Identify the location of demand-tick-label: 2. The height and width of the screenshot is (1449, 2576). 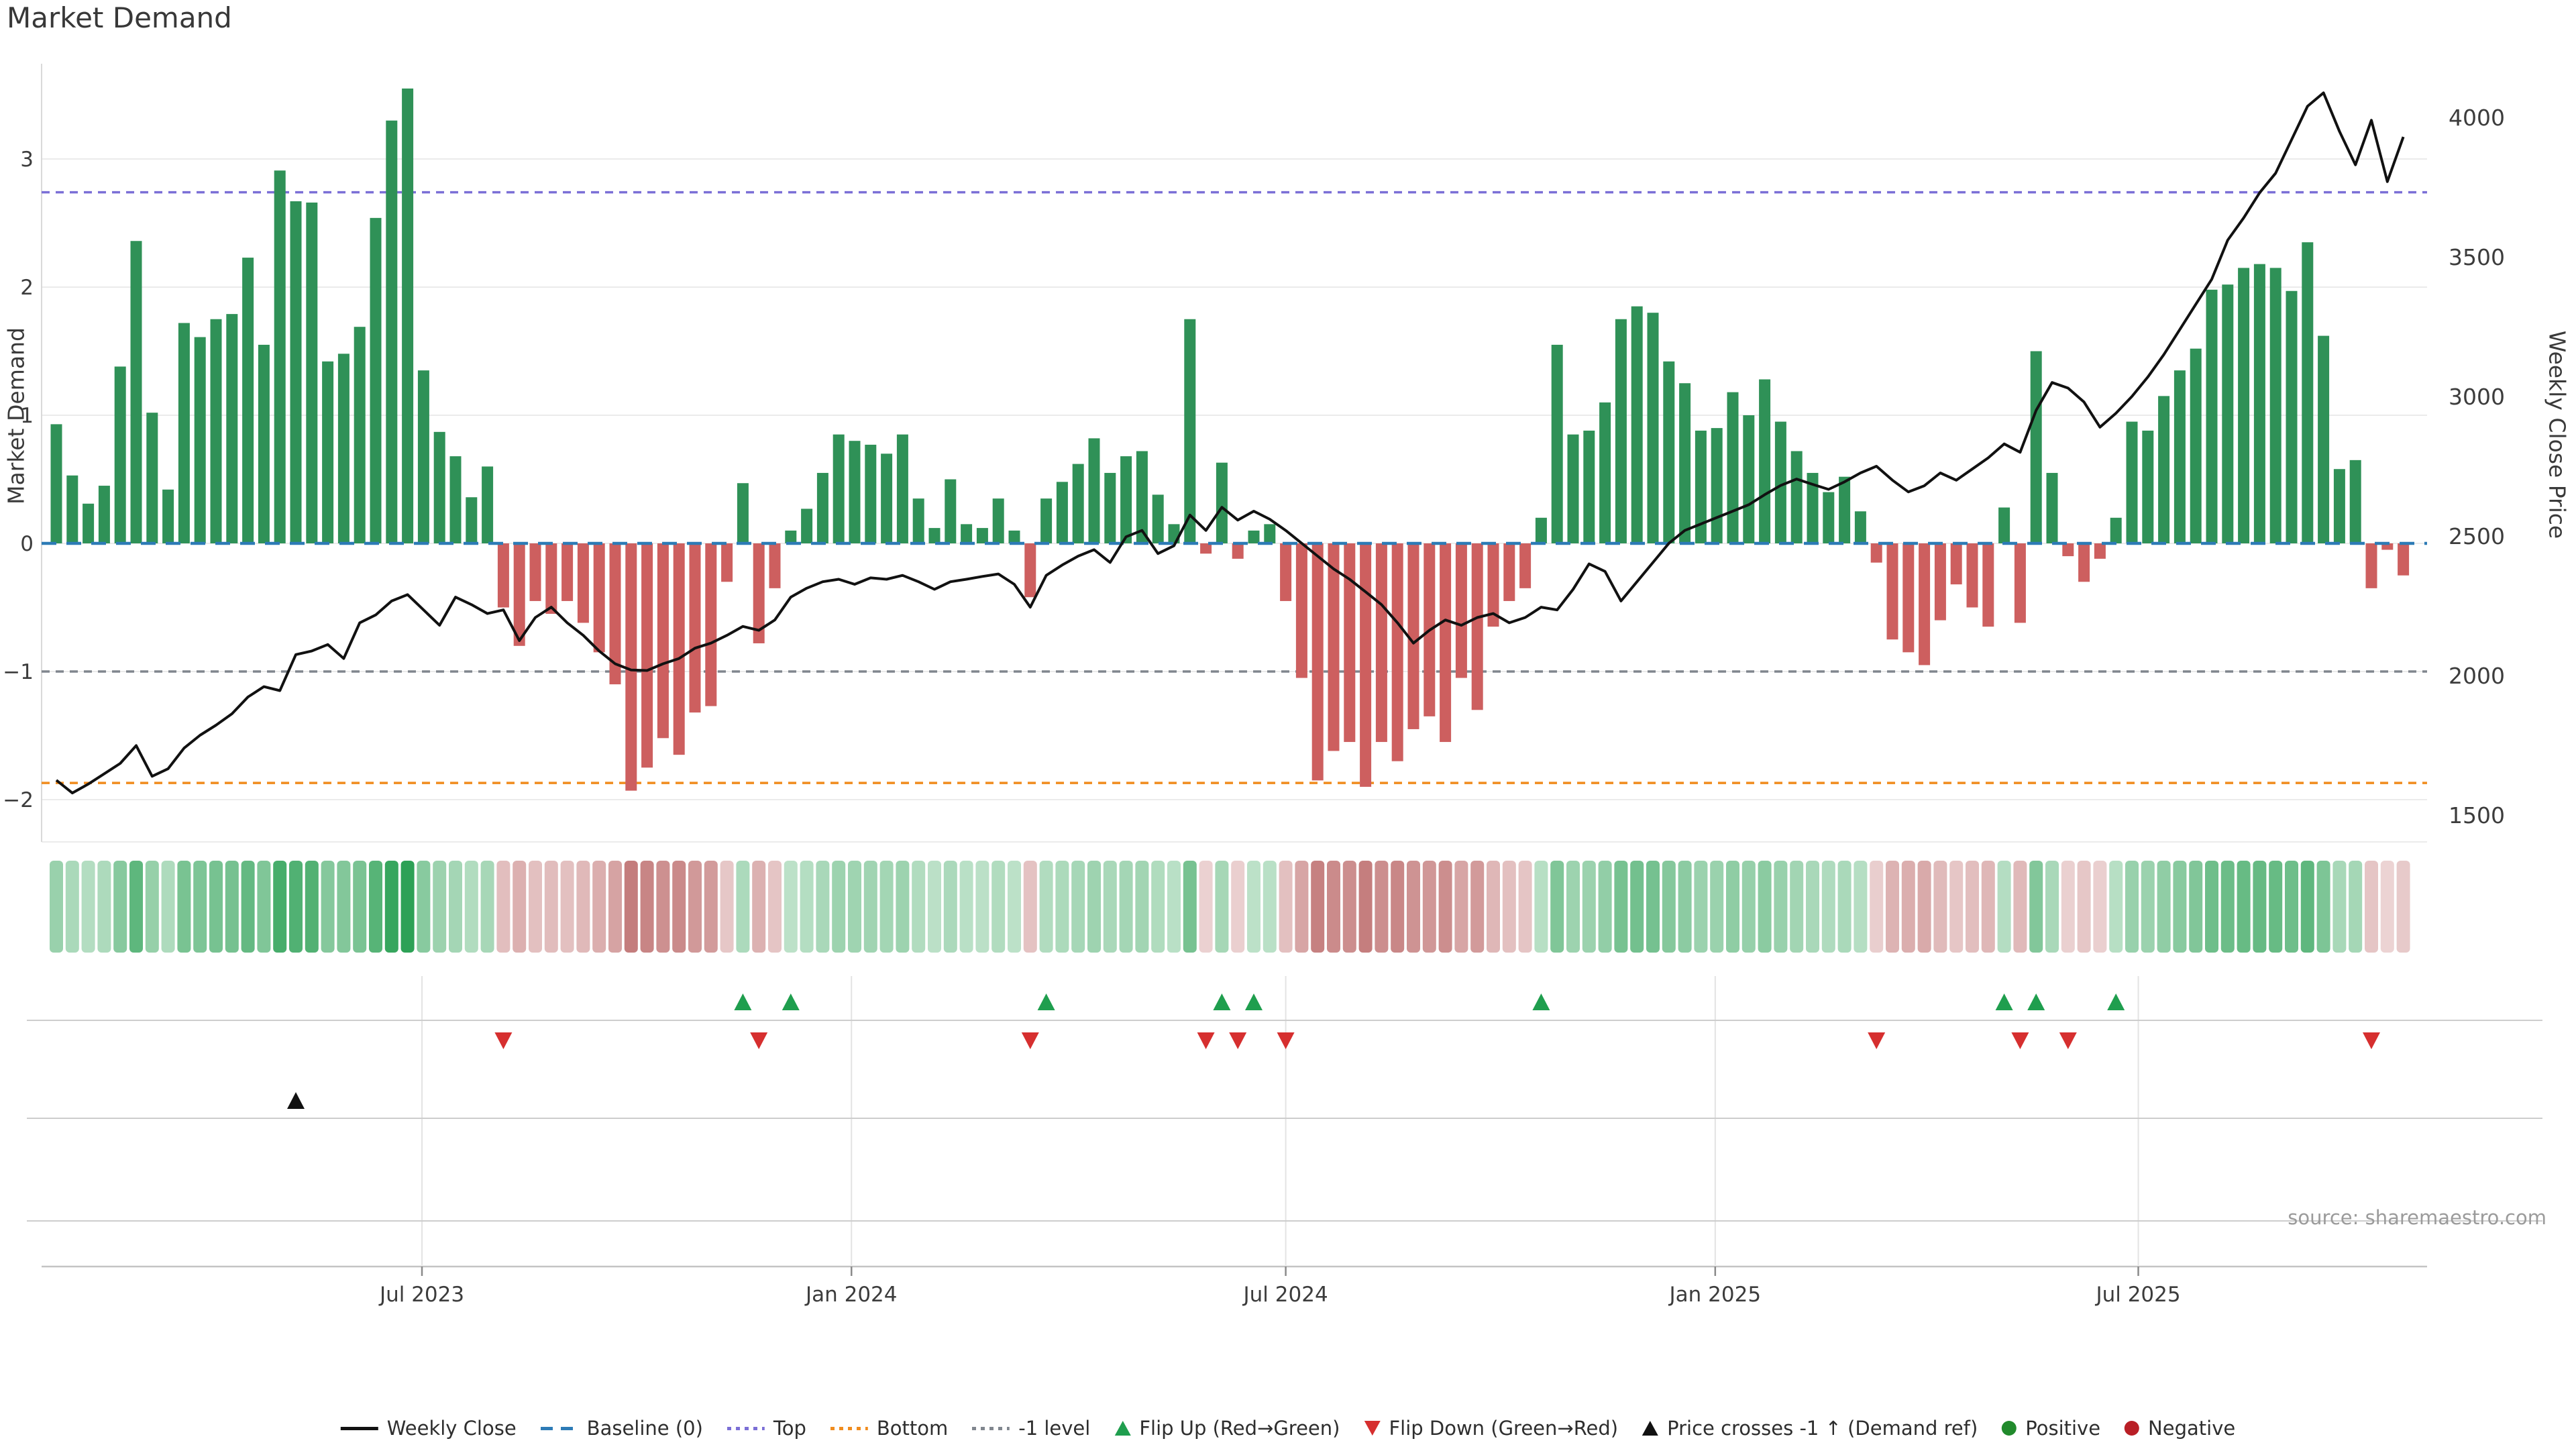
(27, 288).